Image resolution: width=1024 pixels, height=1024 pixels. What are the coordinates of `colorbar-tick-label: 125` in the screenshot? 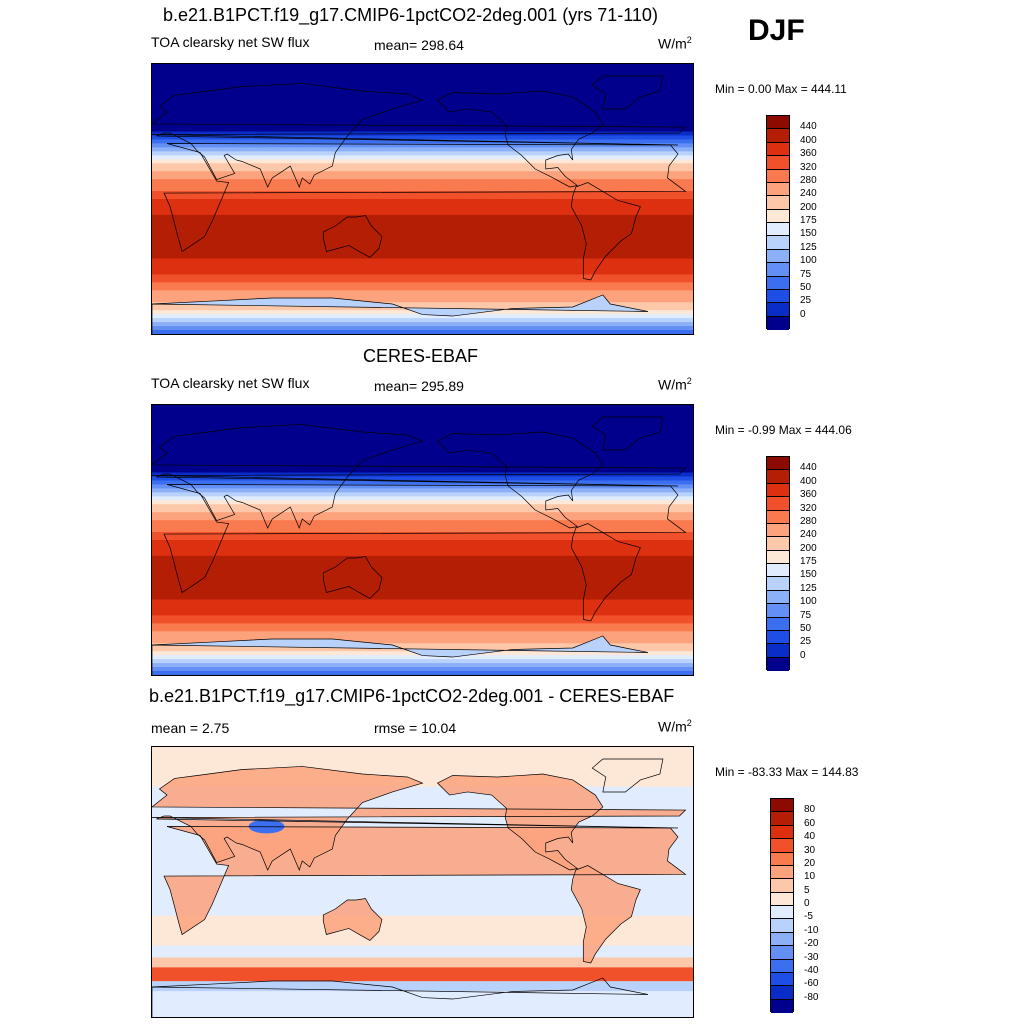 It's located at (808, 588).